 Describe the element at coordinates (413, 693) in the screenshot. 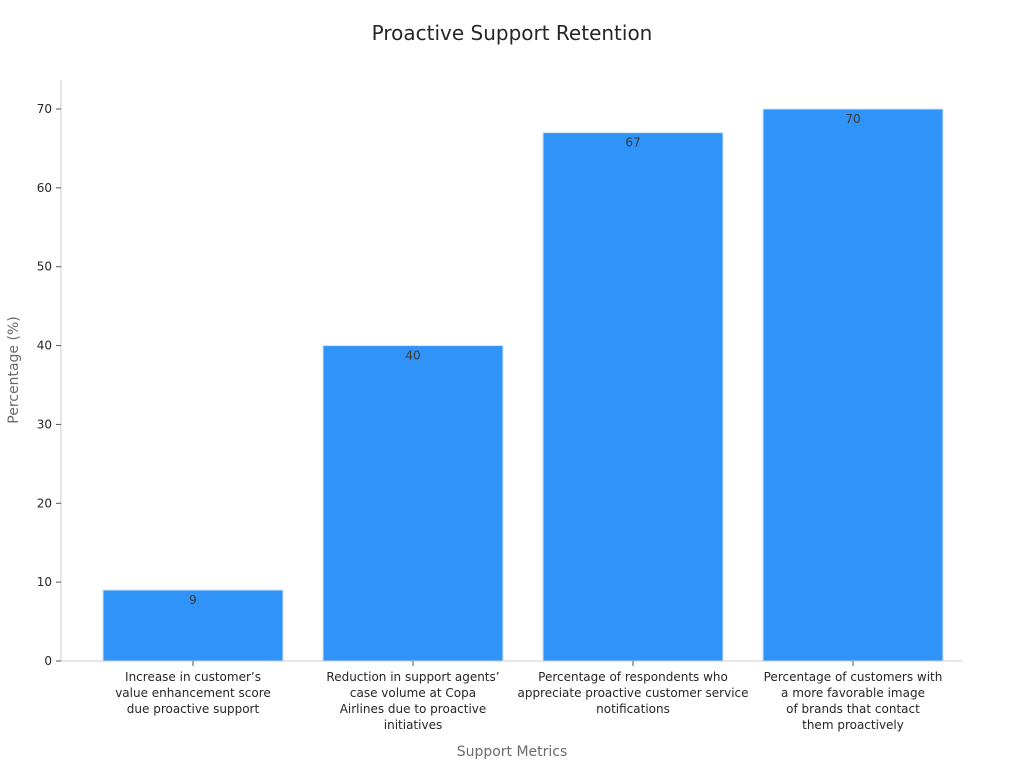

I see `x-category-label-line: case volume at Copa` at that location.